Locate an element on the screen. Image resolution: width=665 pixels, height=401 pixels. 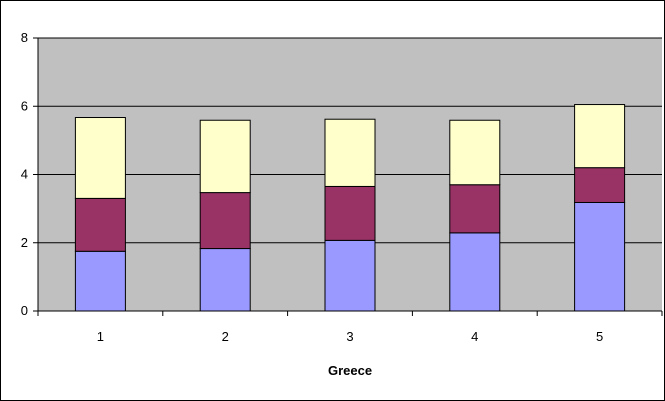
x-tick-labels: 1 2 3 4 5 is located at coordinates (350, 336).